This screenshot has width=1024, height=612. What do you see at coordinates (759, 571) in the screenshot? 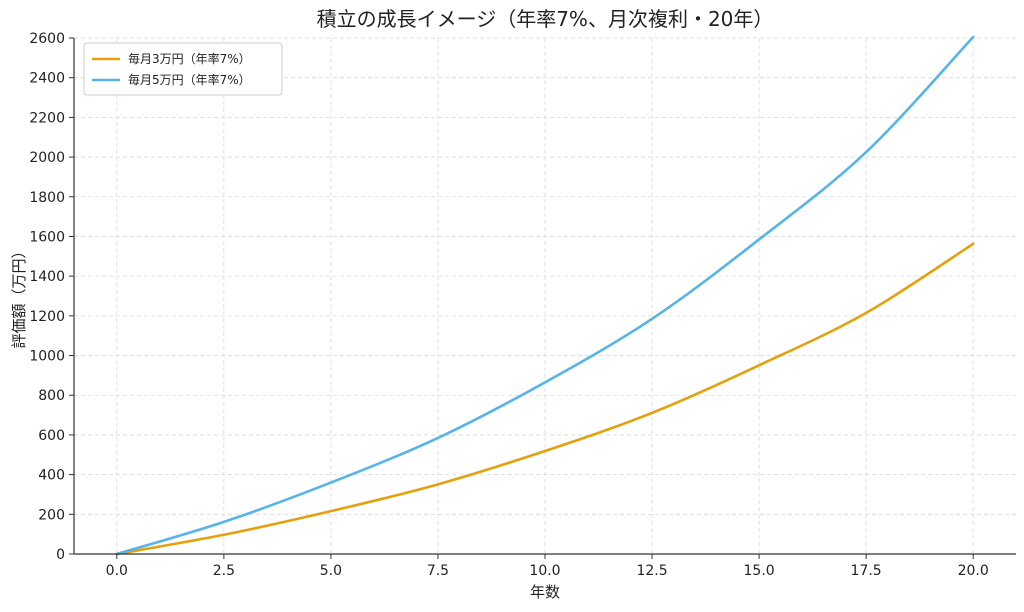
I see `x-tick-label: 15.0` at bounding box center [759, 571].